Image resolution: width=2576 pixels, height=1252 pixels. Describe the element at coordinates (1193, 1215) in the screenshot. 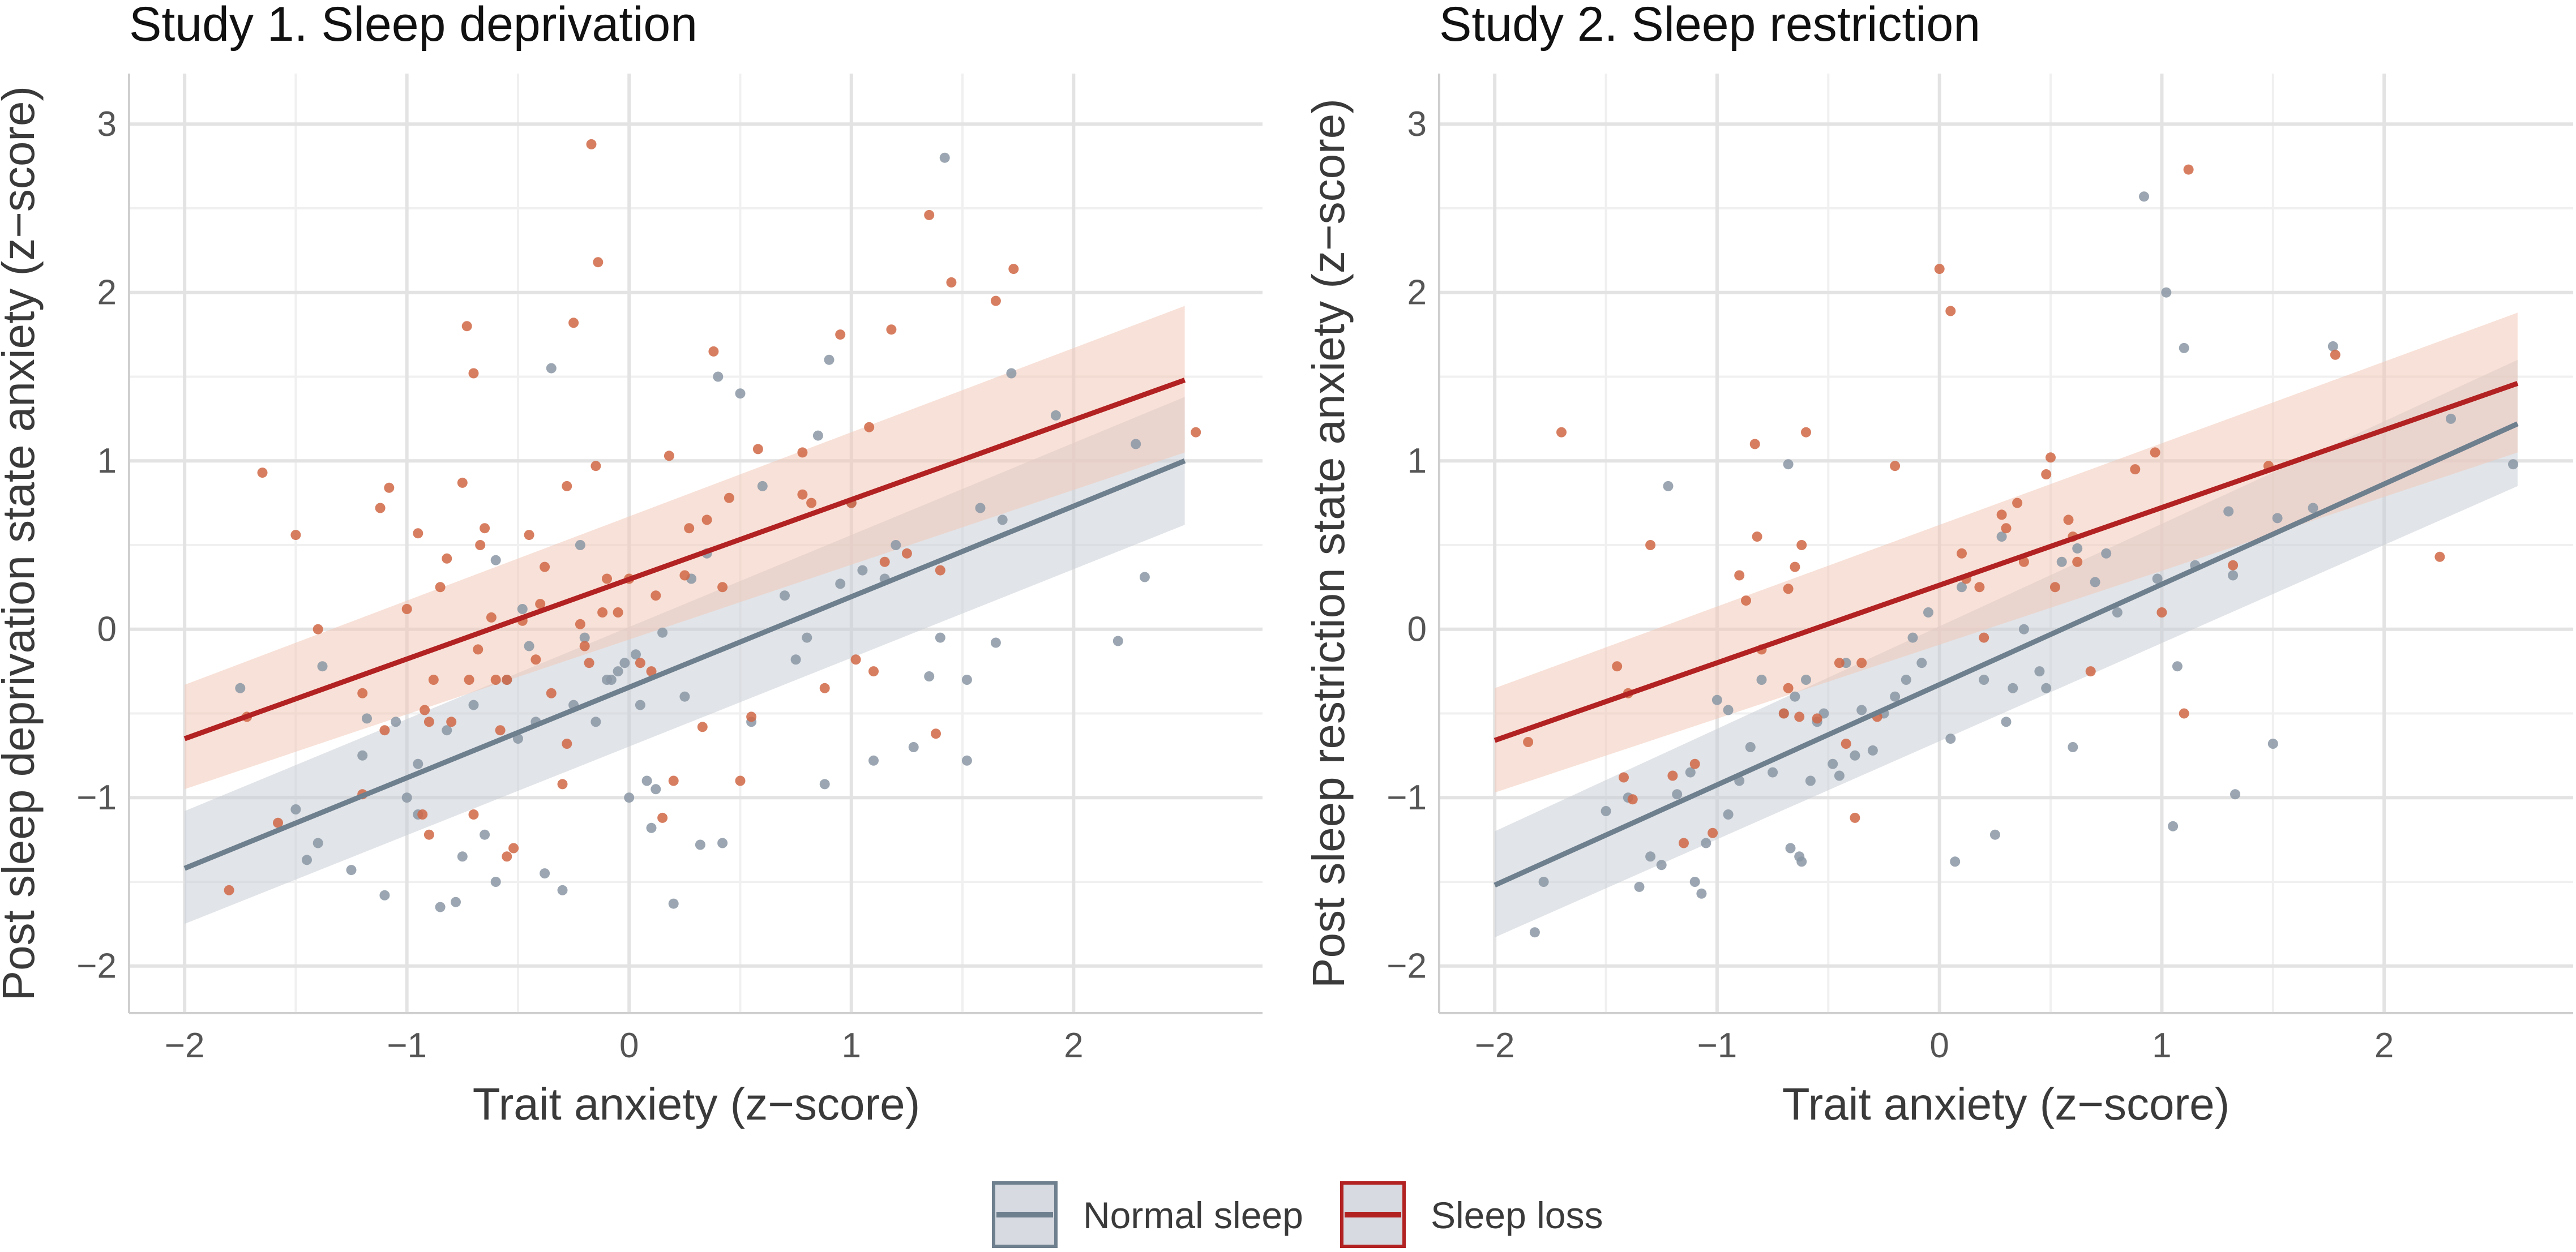

I see `legend-label-normal-sleep: Normal sleep` at that location.